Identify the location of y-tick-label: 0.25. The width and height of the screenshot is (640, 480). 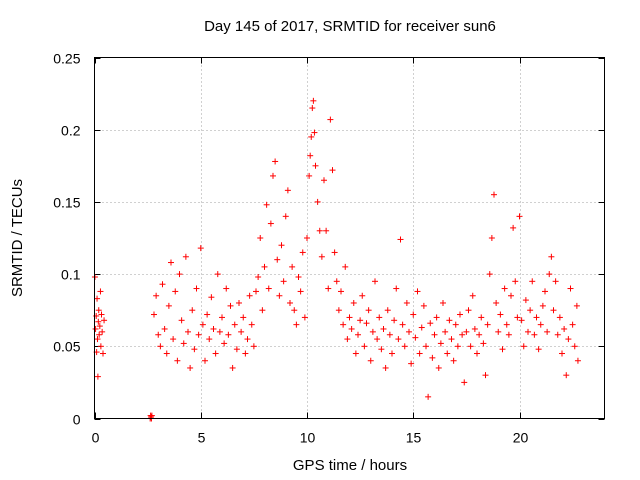
(66, 59).